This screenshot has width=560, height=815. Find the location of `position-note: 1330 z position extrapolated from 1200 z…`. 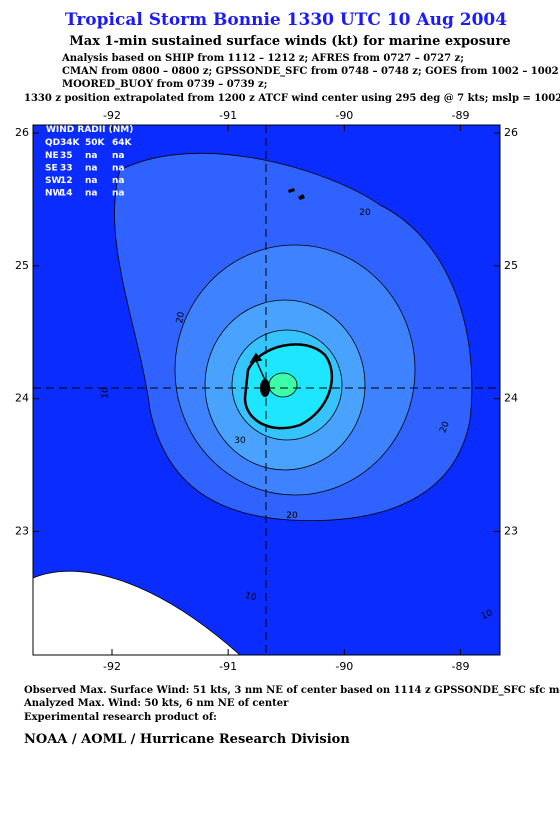

position-note: 1330 z position extrapolated from 1200 z… is located at coordinates (292, 98).